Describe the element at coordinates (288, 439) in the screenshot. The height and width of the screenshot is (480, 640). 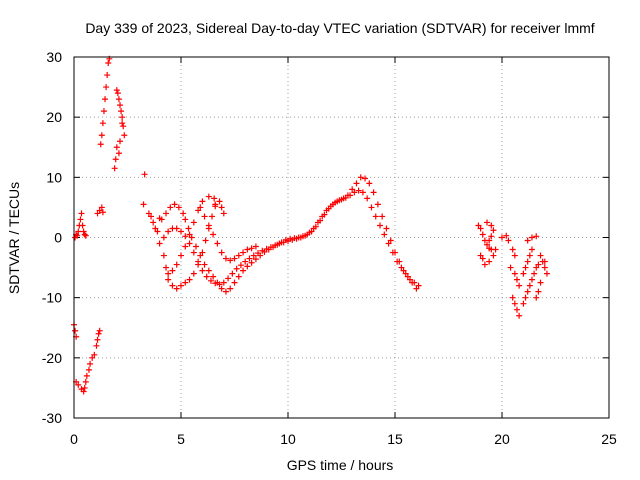
I see `x-tick-label: 10` at that location.